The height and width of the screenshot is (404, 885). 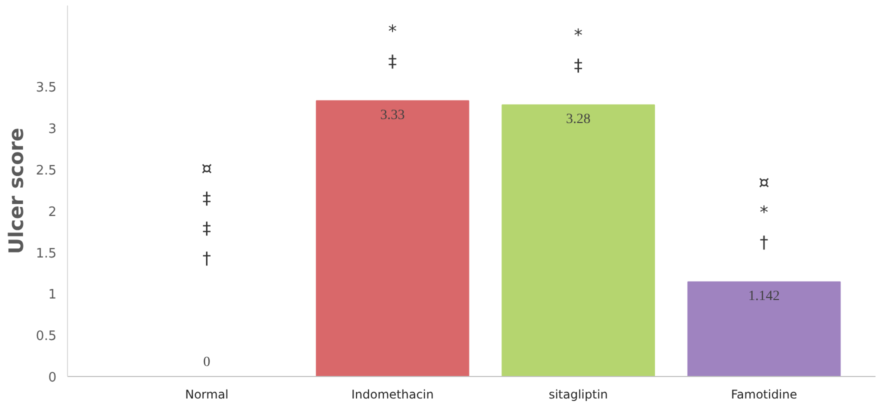 I want to click on annotation: ¤ * †, so click(x=764, y=212).